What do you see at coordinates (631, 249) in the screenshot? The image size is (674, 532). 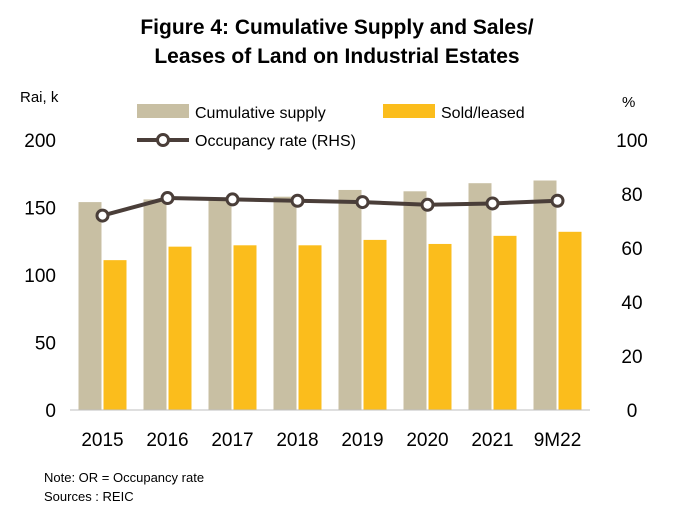 I see `right-axis-tick-label: 60` at bounding box center [631, 249].